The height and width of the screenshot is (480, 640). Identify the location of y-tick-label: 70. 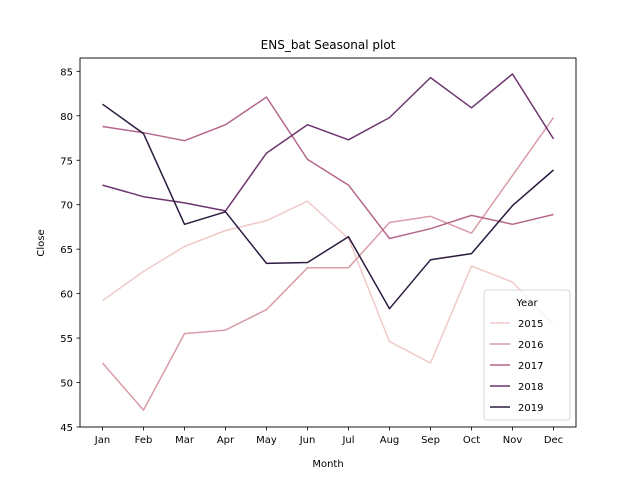
(66, 206).